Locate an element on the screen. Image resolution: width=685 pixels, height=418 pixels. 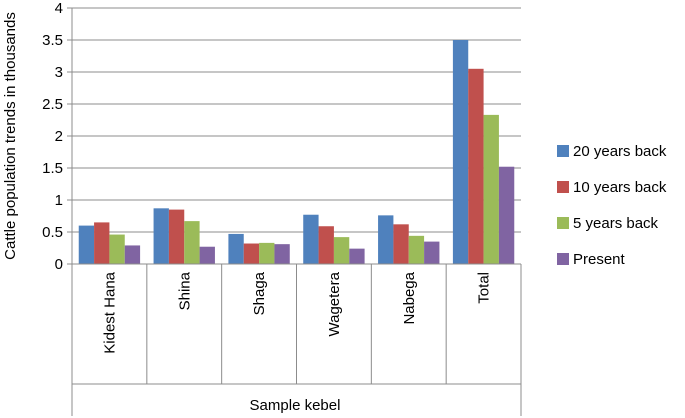
y-tick-label: 0 is located at coordinates (59, 264).